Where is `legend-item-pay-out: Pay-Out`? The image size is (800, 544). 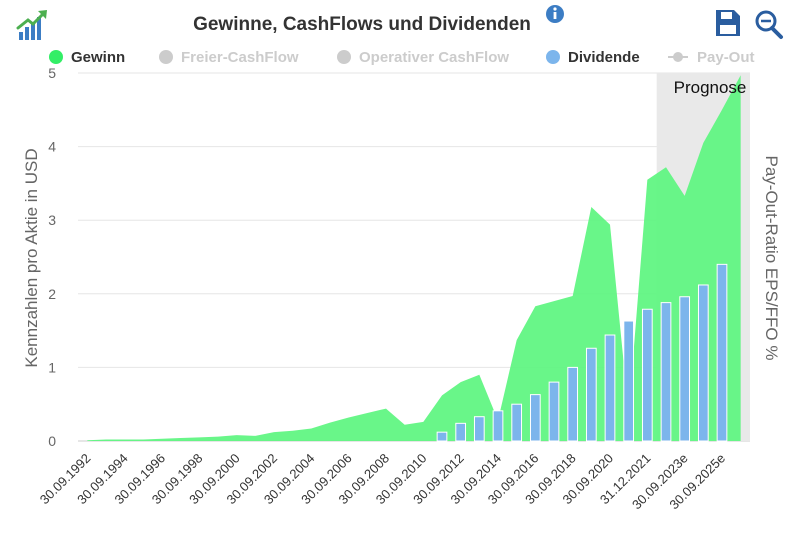 legend-item-pay-out: Pay-Out is located at coordinates (711, 57).